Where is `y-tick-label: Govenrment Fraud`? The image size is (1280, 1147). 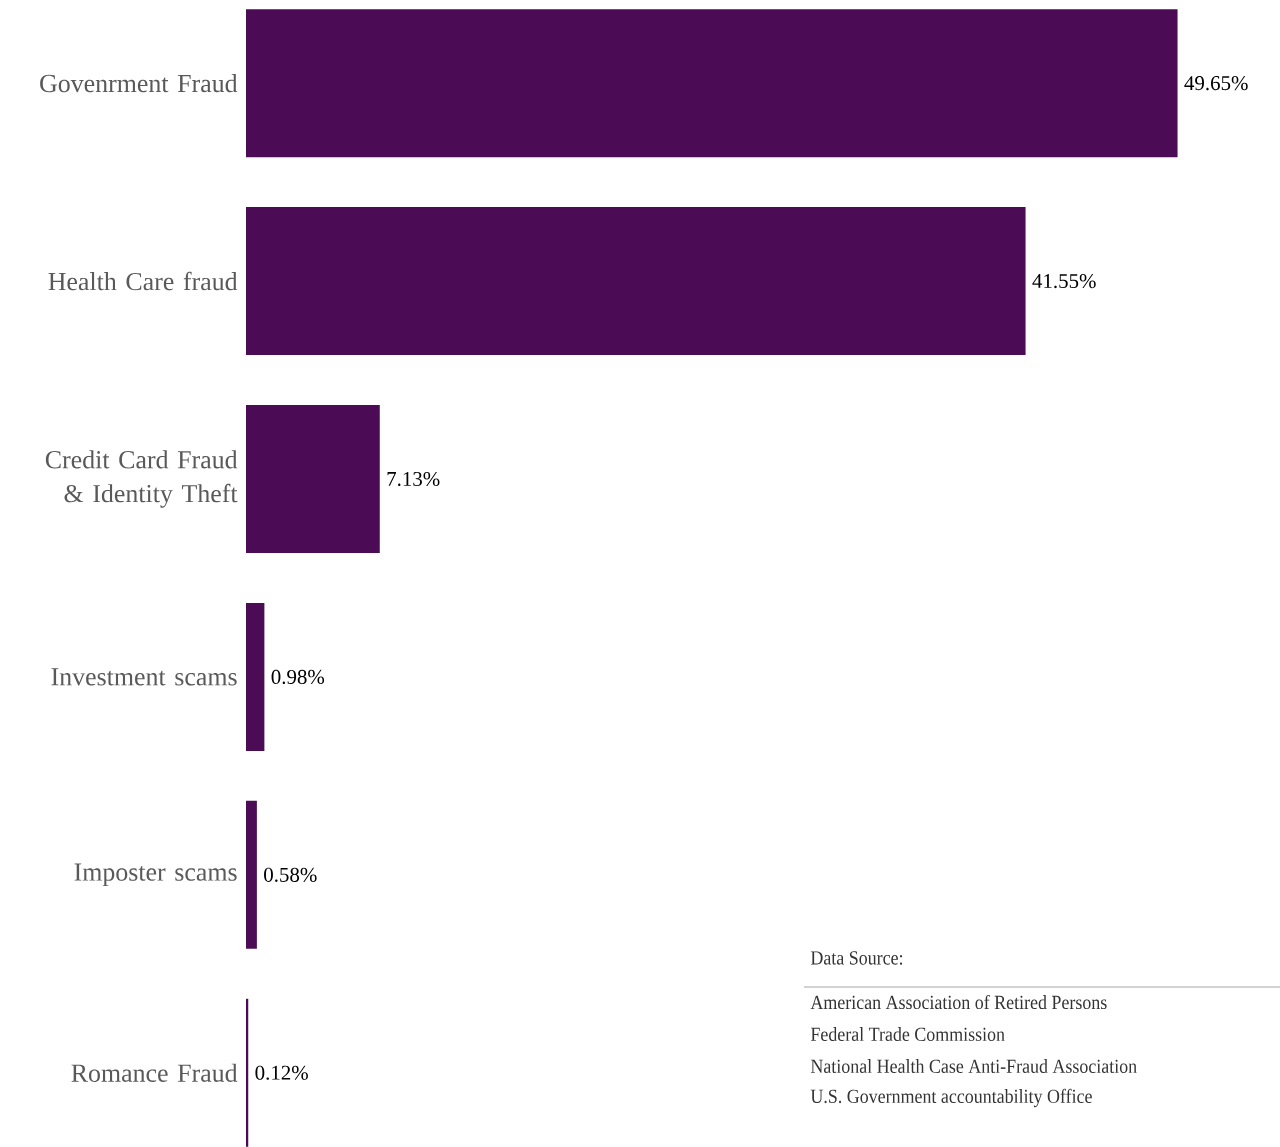
y-tick-label: Govenrment Fraud is located at coordinates (139, 83).